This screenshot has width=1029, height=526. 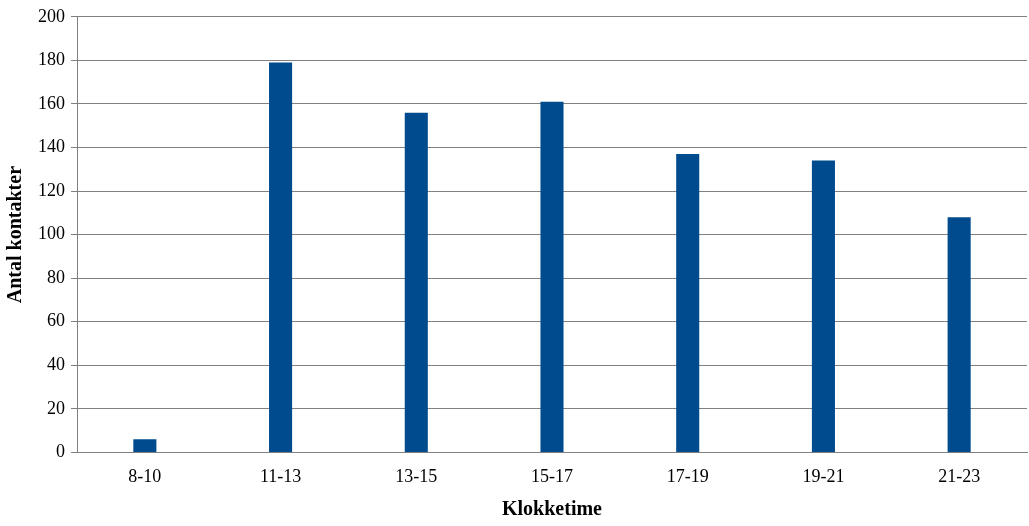 I want to click on x-tick-label: 11-13, so click(x=280, y=475).